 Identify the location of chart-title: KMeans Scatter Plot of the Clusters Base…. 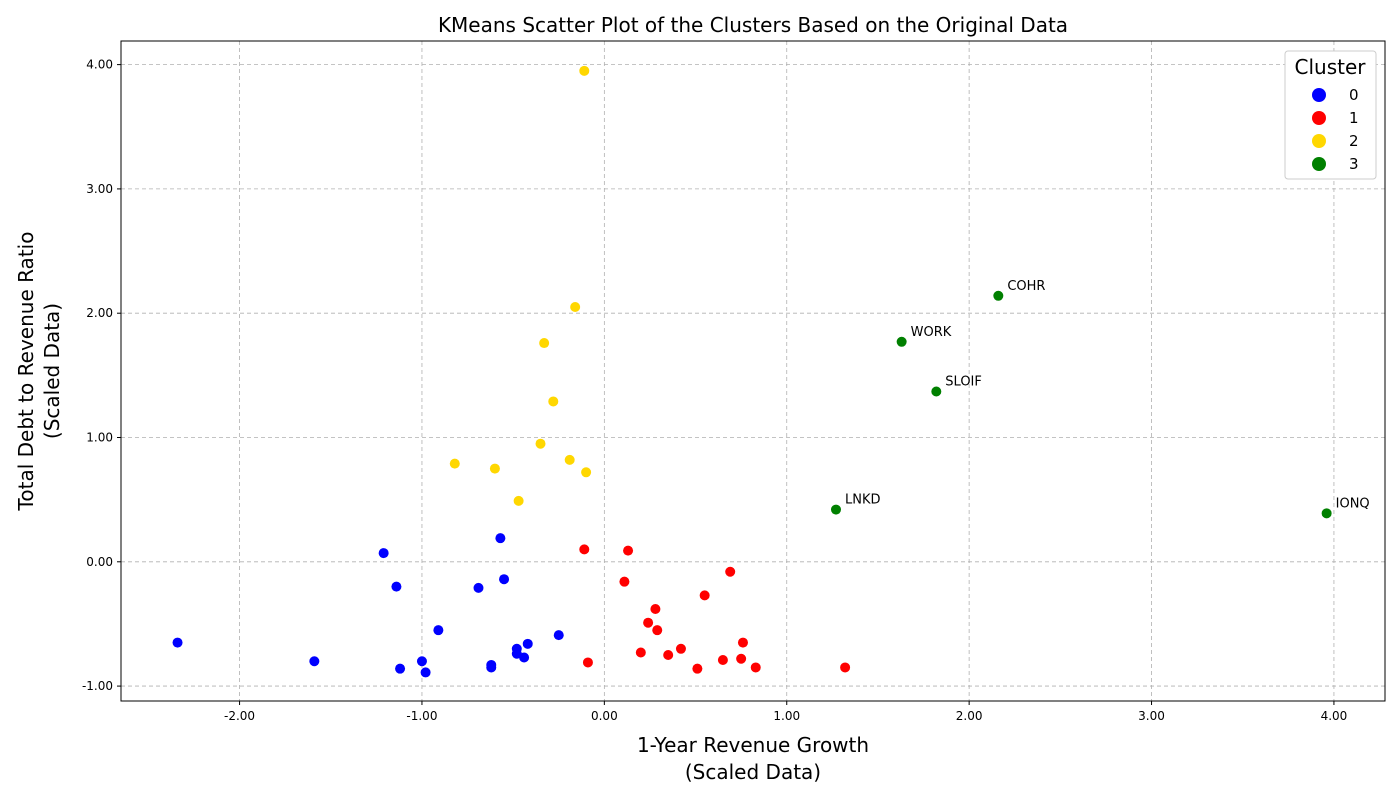
(753, 25).